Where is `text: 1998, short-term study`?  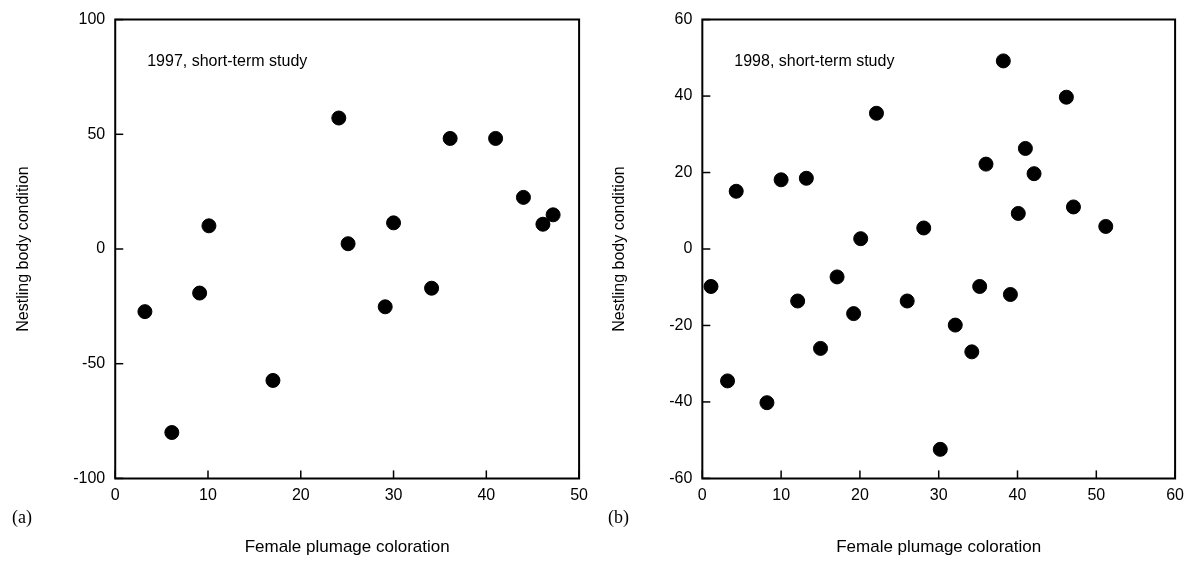
text: 1998, short-term study is located at coordinates (814, 61).